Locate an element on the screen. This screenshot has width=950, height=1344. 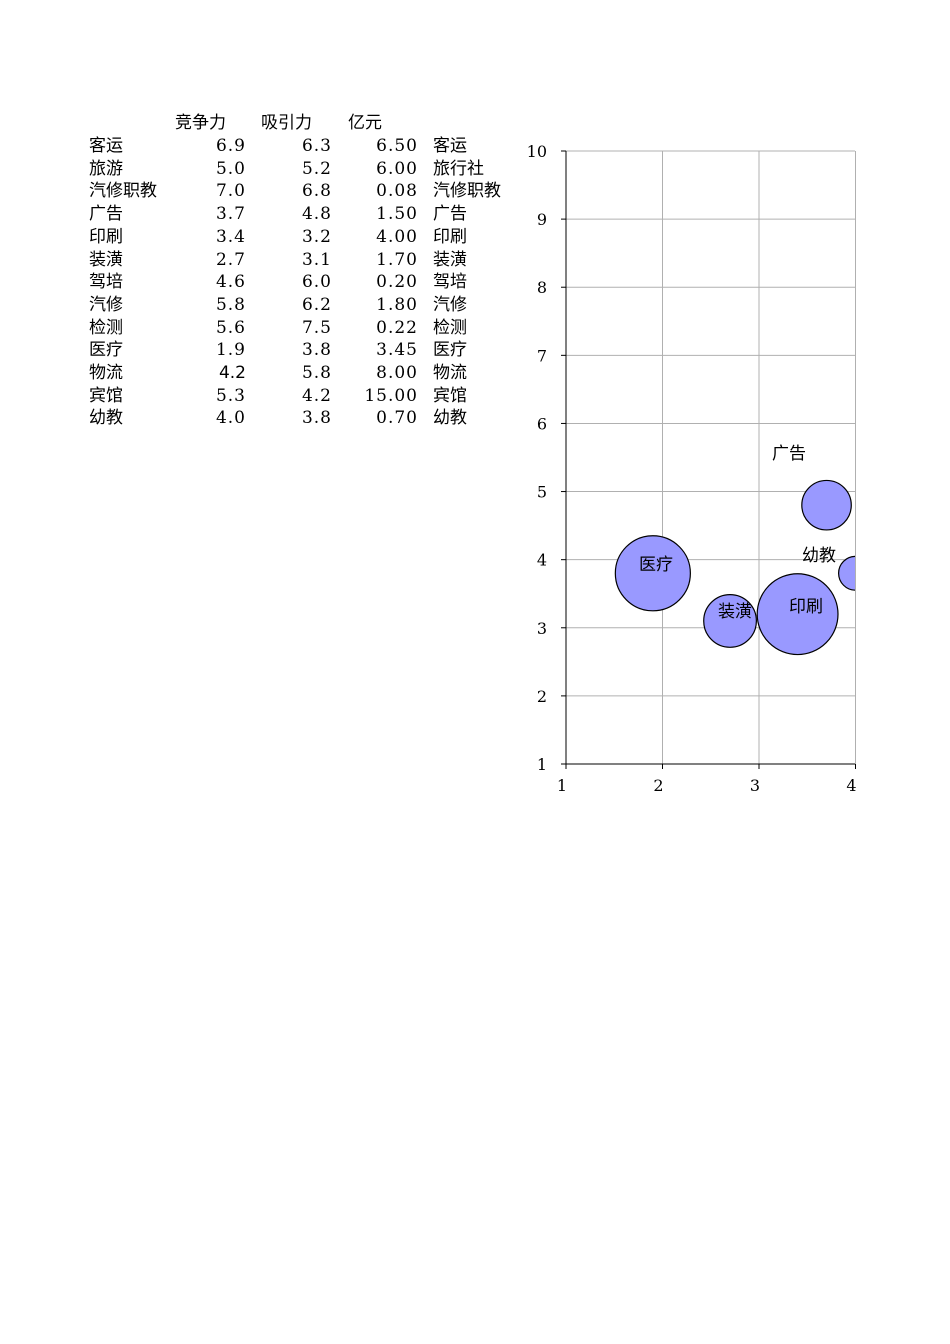
row-attractiveness: 6.2 is located at coordinates (316, 305).